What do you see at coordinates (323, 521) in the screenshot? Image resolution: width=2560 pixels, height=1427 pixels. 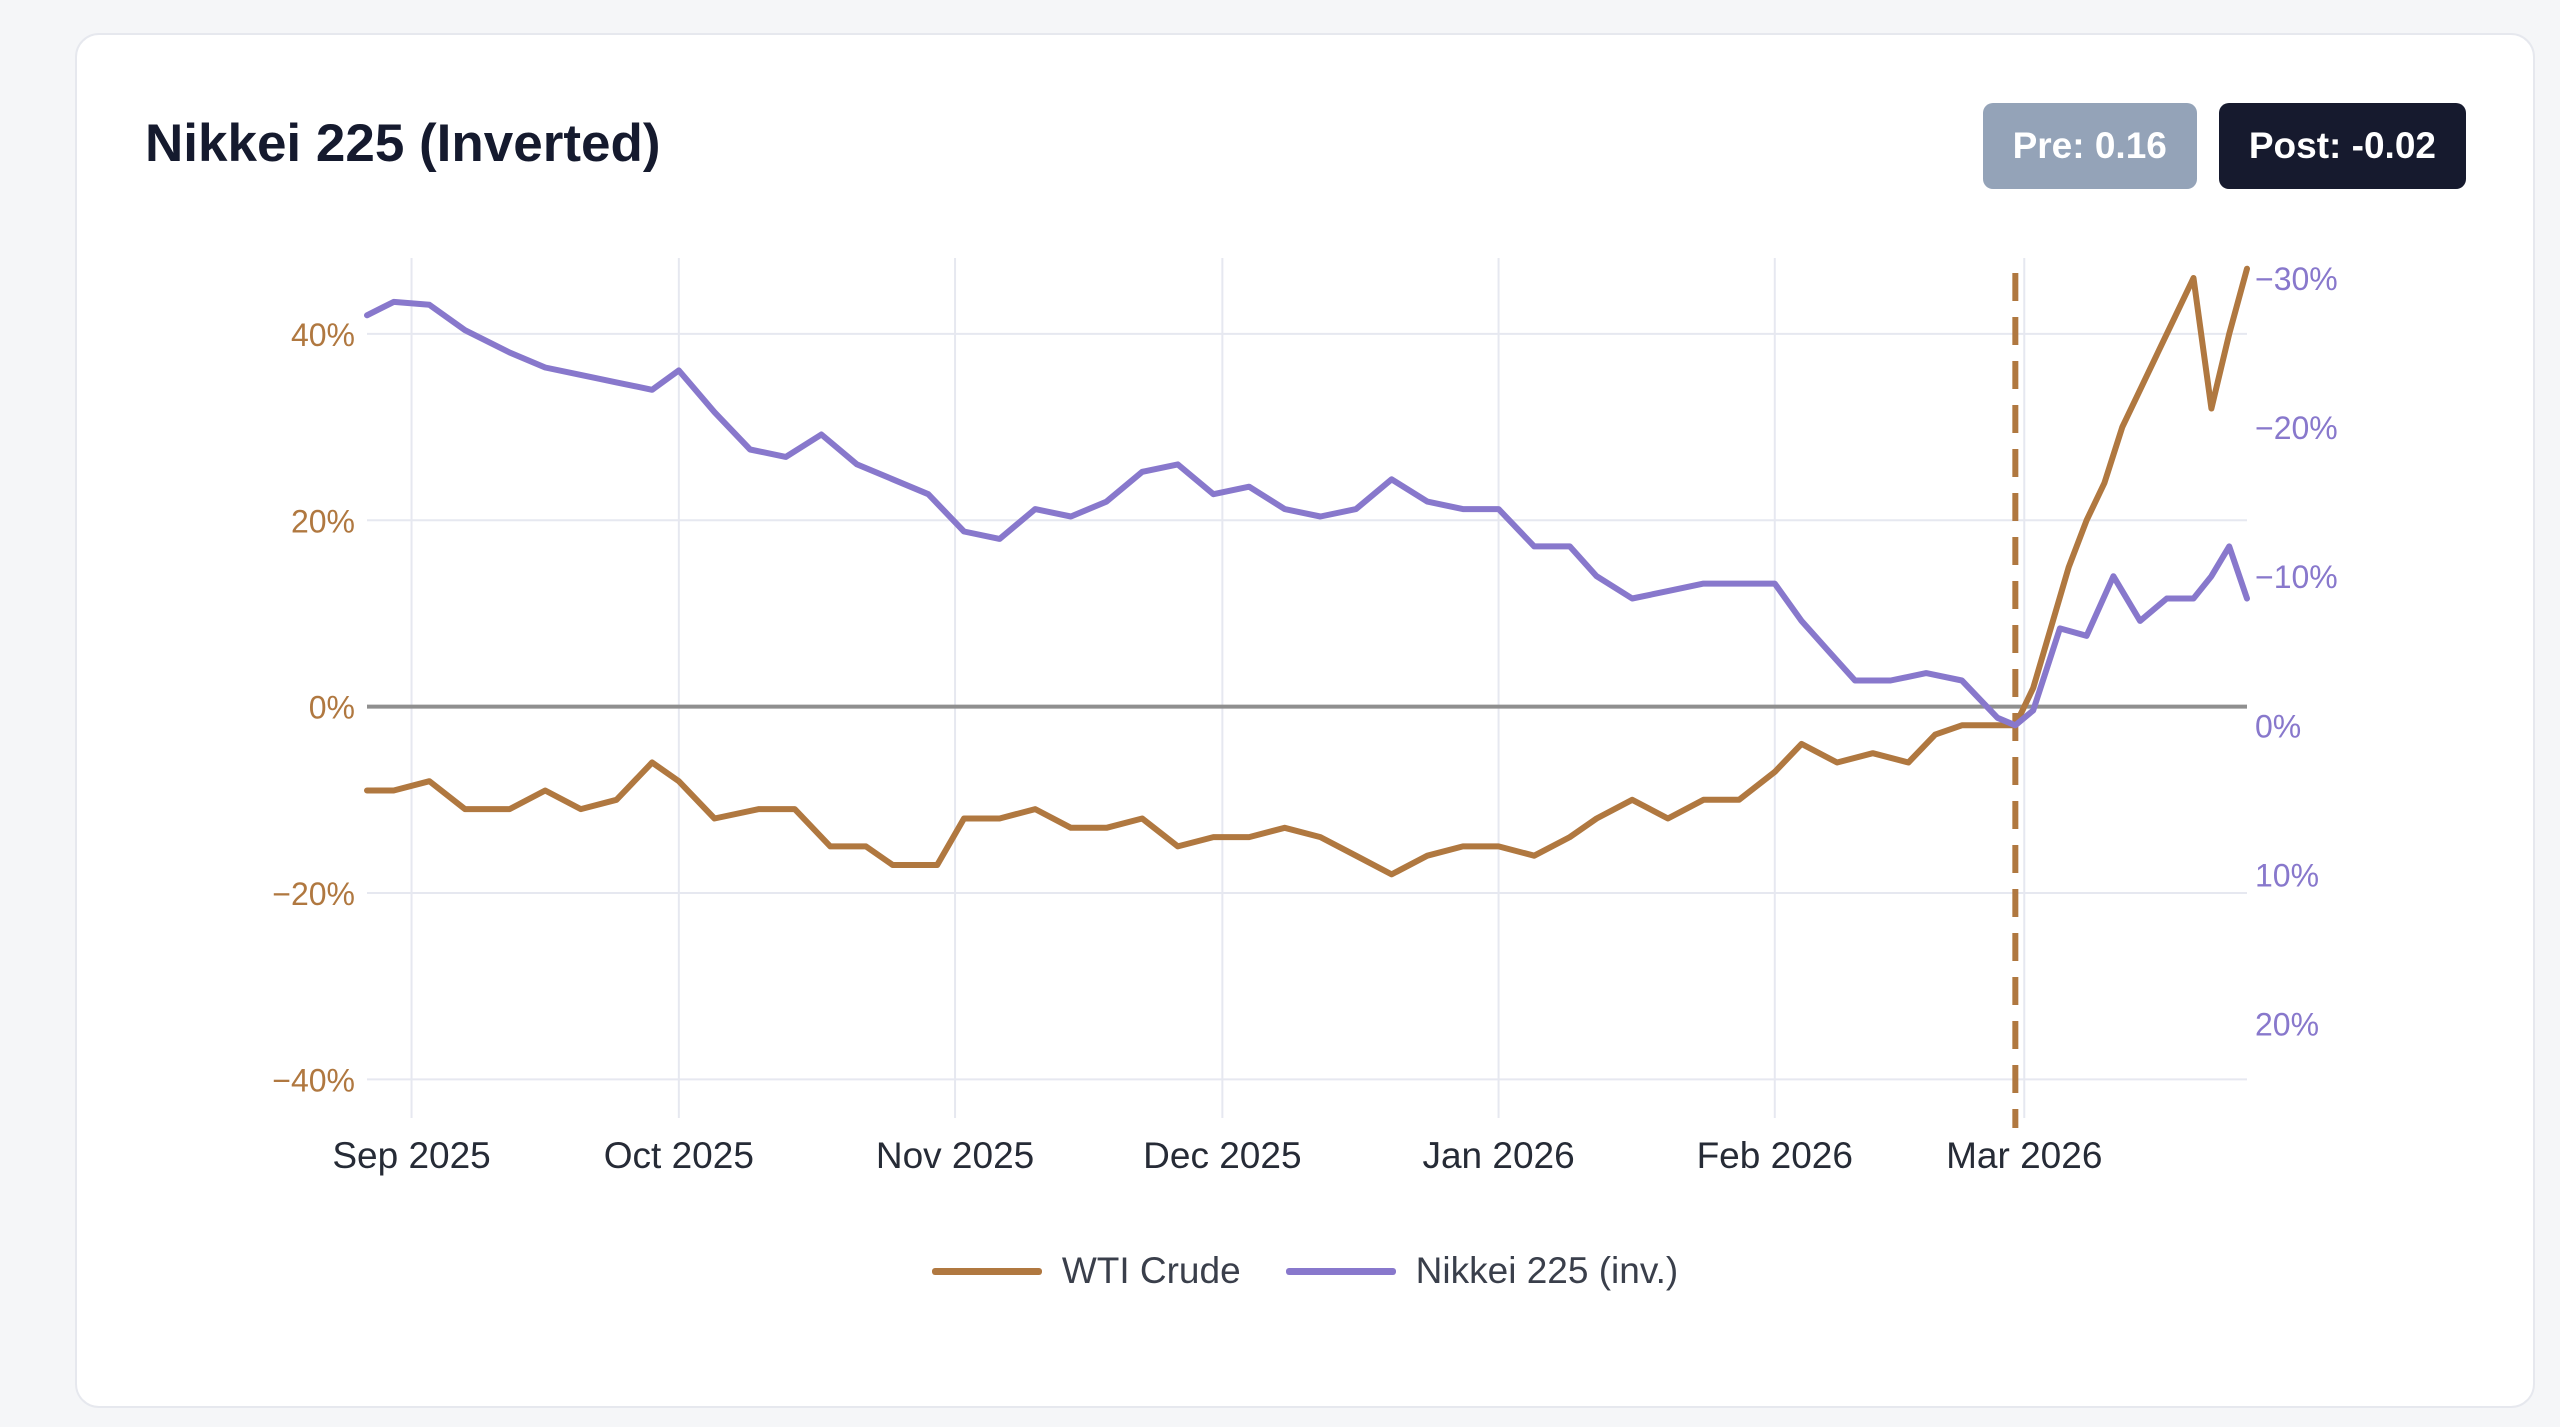 I see `left-y-tick-label: 20%` at bounding box center [323, 521].